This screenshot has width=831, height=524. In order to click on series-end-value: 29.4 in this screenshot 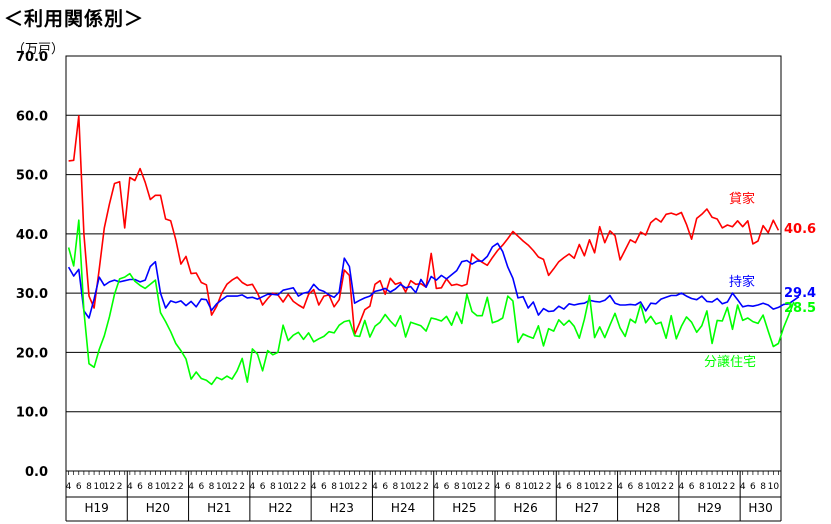, I will do `click(800, 293)`.